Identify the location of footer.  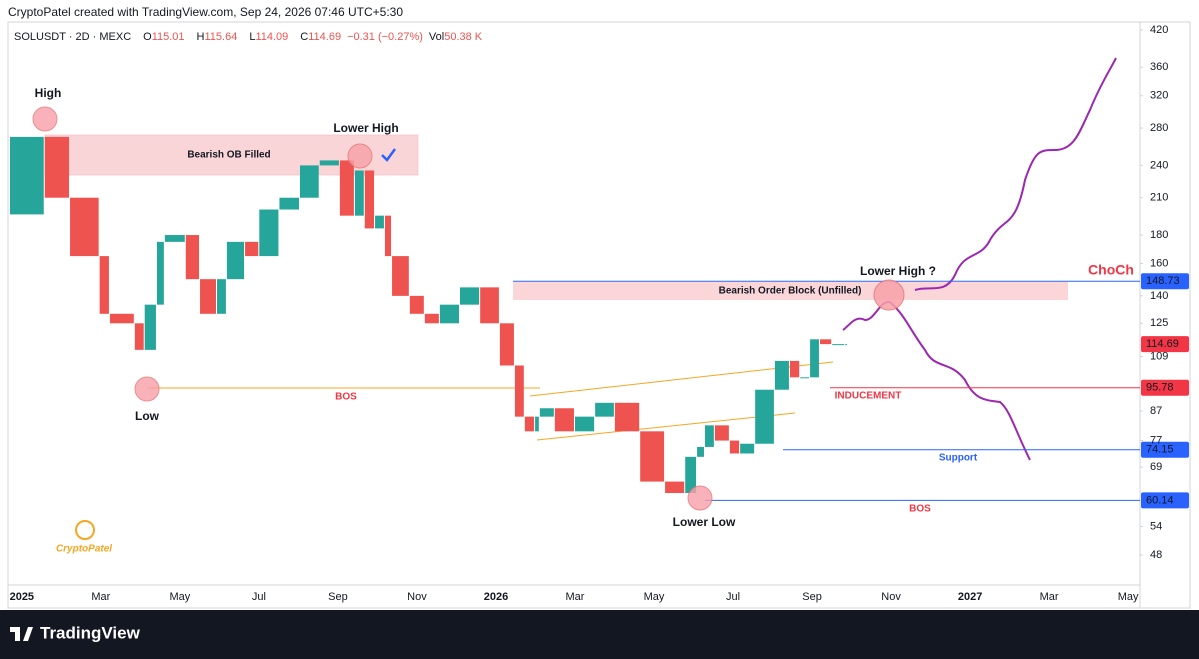
(599, 634).